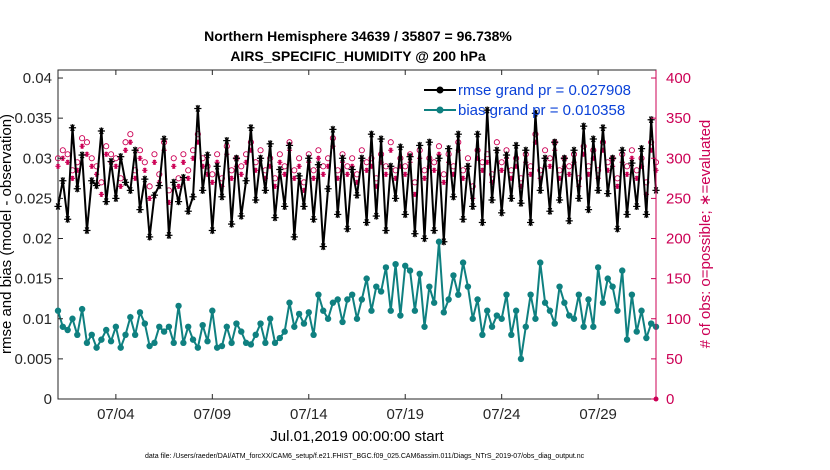 The image size is (830, 470). I want to click on x-tick-label: 07/24, so click(502, 414).